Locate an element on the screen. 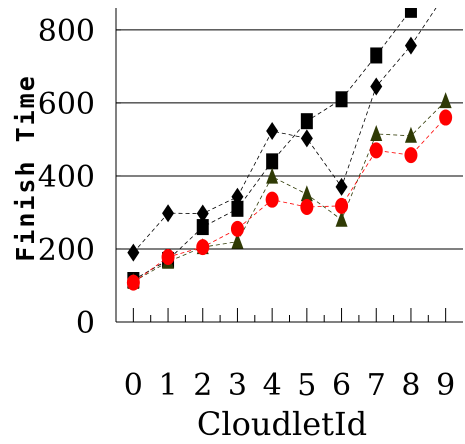 This screenshot has height=444, width=465. y-tick-label-0: 0 is located at coordinates (85, 323).